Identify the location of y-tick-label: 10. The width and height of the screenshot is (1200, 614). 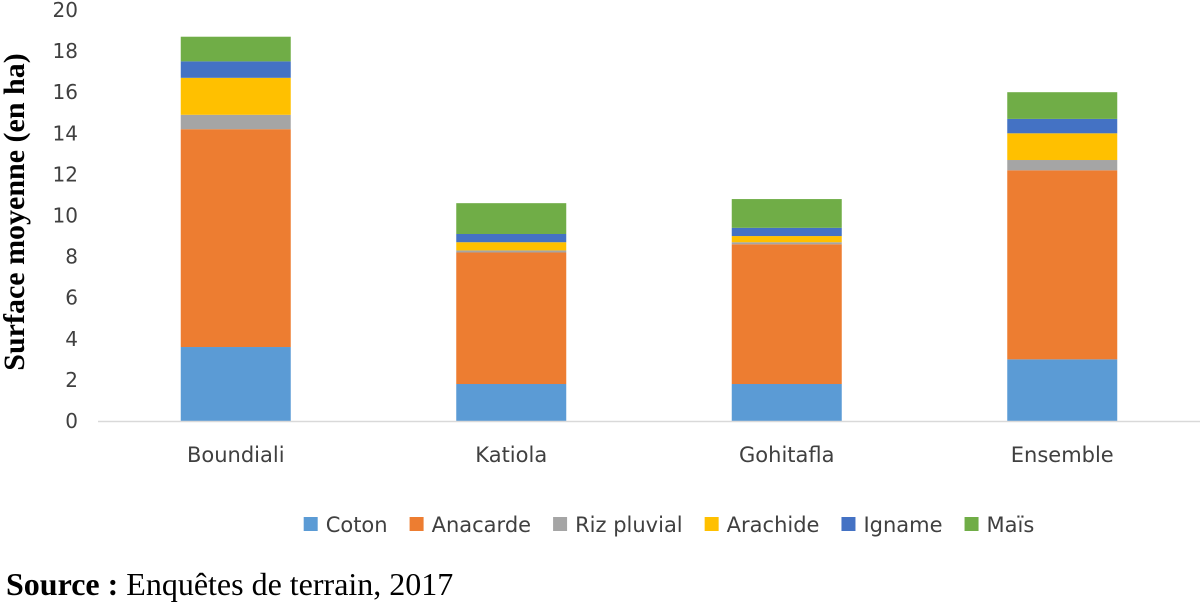
(65, 216).